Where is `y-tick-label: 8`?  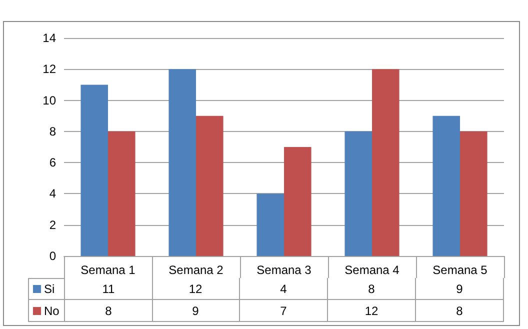 y-tick-label: 8 is located at coordinates (52, 131).